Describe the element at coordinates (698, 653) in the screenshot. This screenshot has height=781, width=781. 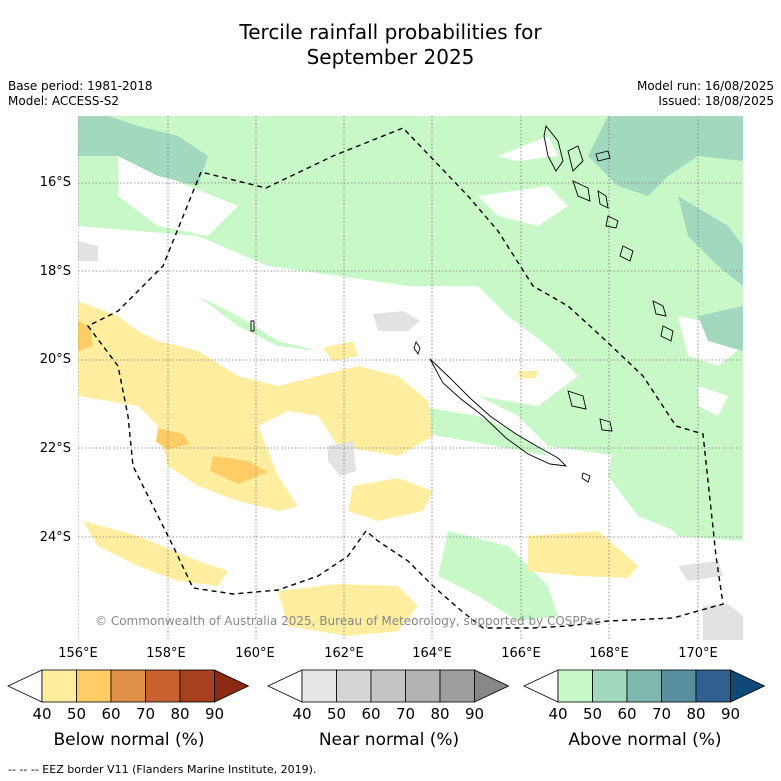
I see `lon-label-170e: 170°E` at that location.